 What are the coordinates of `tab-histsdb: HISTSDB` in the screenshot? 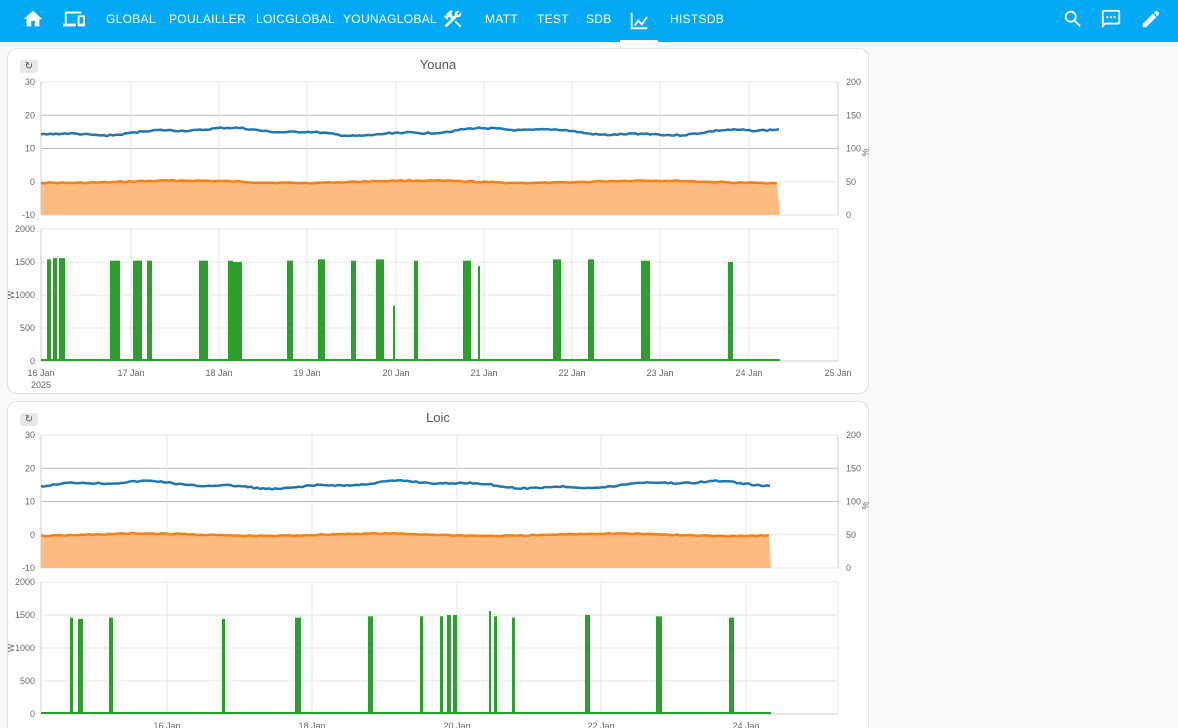 It's located at (697, 19).